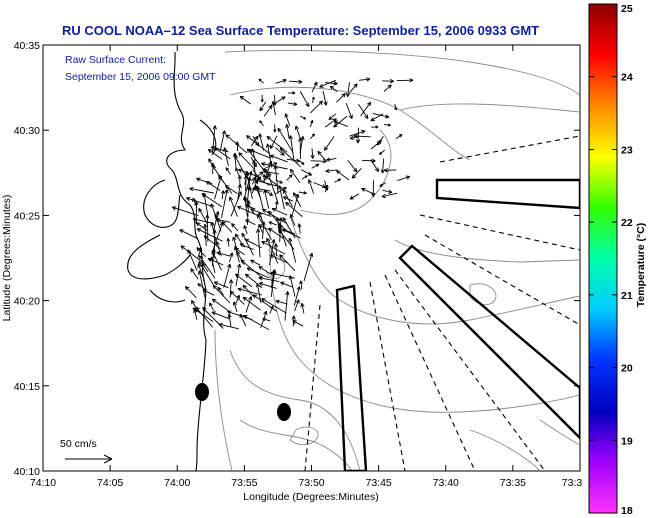 This screenshot has width=651, height=518. Describe the element at coordinates (489, 342) in the screenshot. I see `transect-box` at that location.